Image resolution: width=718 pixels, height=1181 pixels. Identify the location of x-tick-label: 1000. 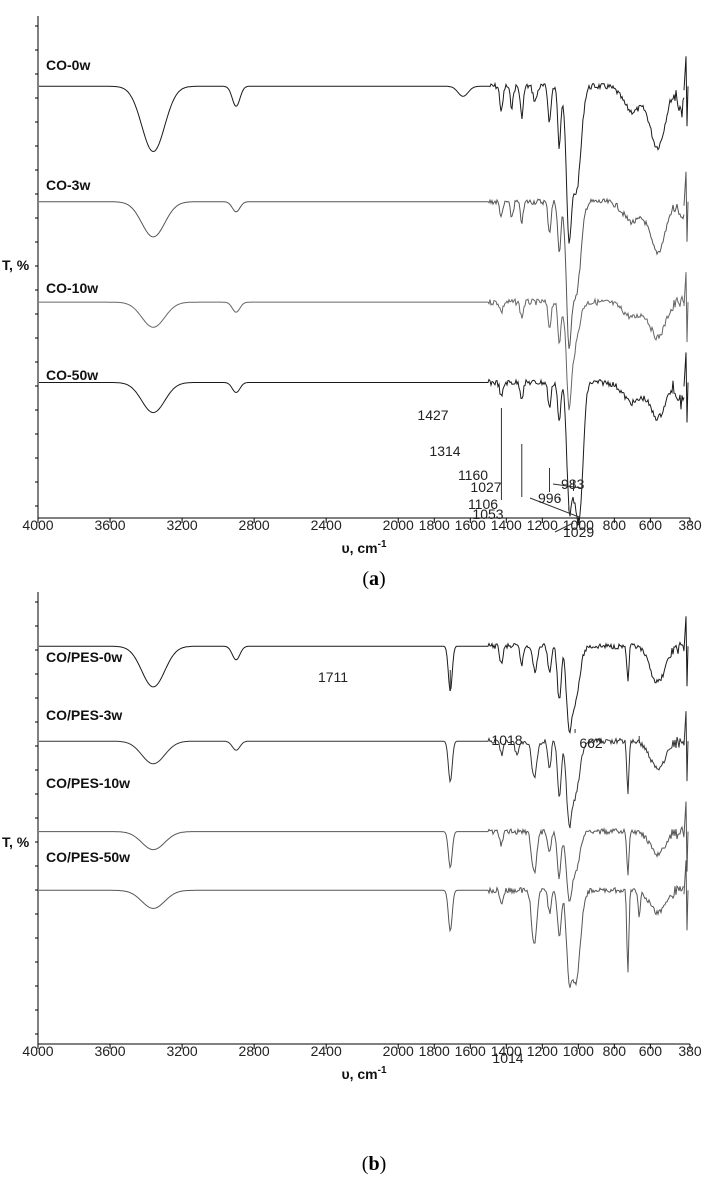
(578, 1051).